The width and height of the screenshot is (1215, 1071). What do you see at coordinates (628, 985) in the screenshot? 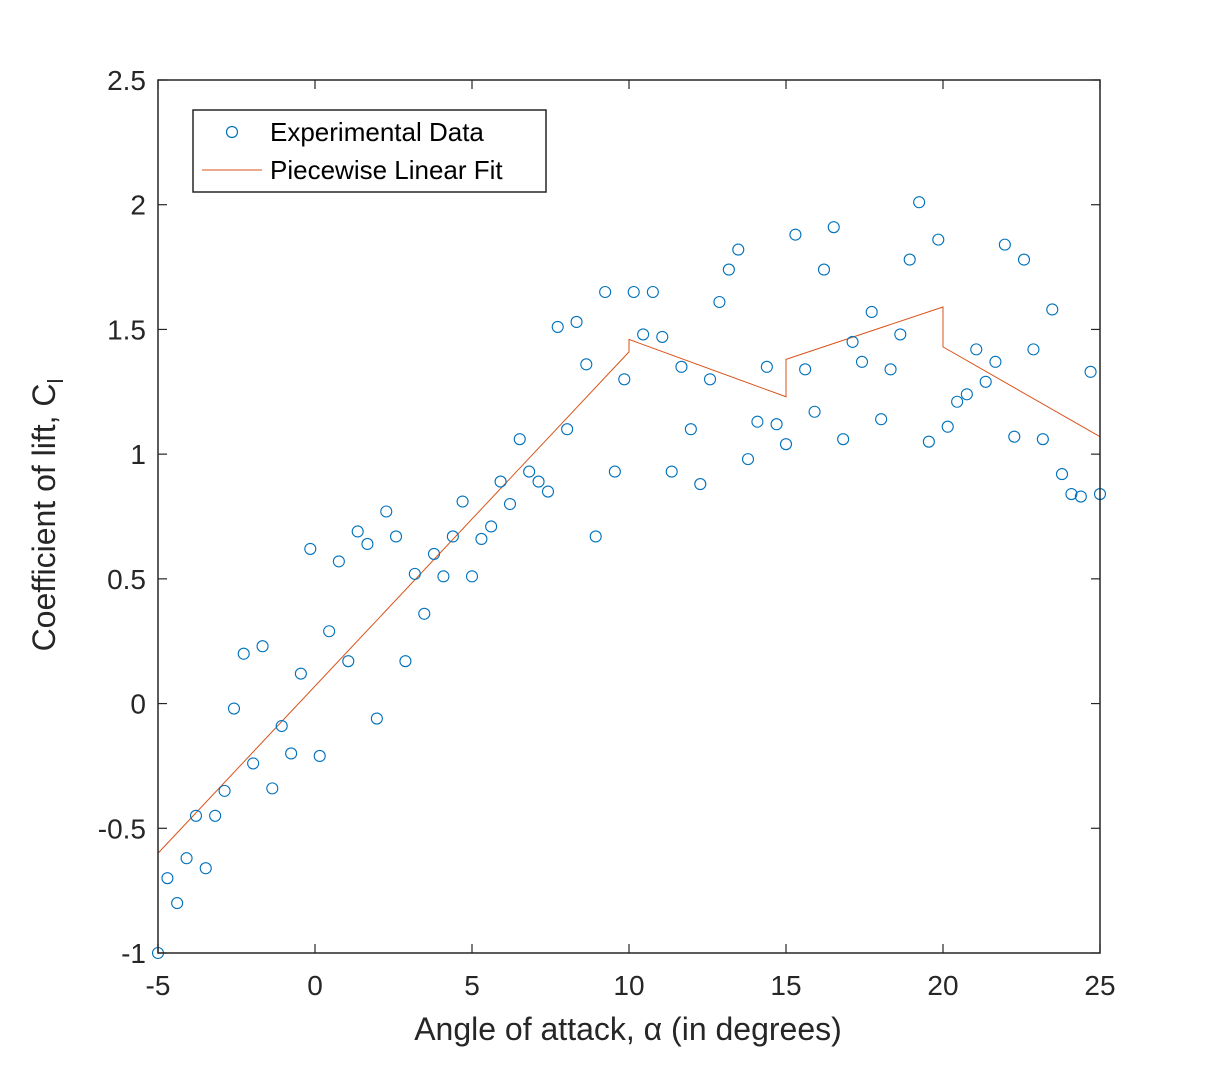
I see `x-tick-label-3: 10` at bounding box center [628, 985].